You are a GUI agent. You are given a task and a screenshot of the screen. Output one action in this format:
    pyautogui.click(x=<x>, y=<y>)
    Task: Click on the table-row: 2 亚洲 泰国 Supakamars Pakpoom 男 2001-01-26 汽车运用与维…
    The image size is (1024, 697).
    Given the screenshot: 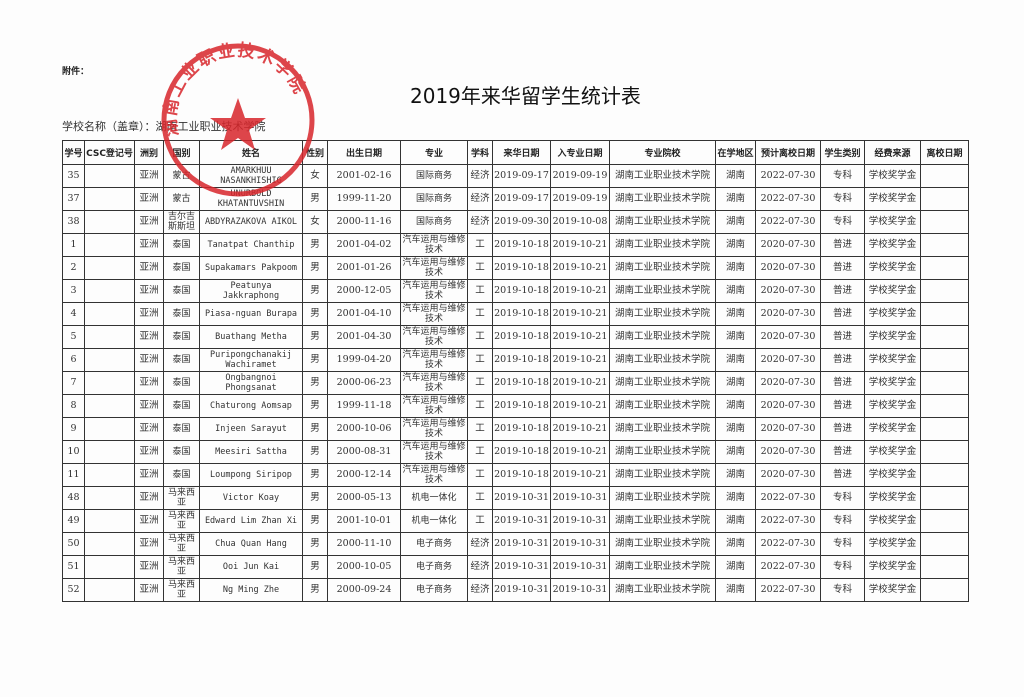 What is the action you would take?
    pyautogui.click(x=515, y=268)
    